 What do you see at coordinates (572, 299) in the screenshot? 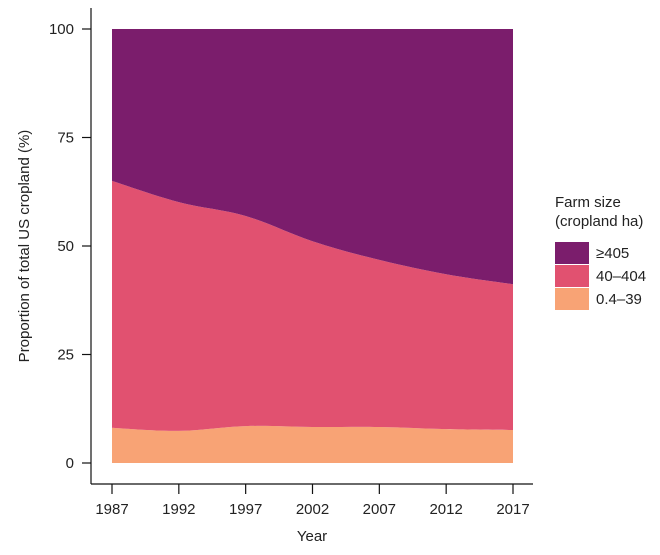
I see `legend-swatch-small` at bounding box center [572, 299].